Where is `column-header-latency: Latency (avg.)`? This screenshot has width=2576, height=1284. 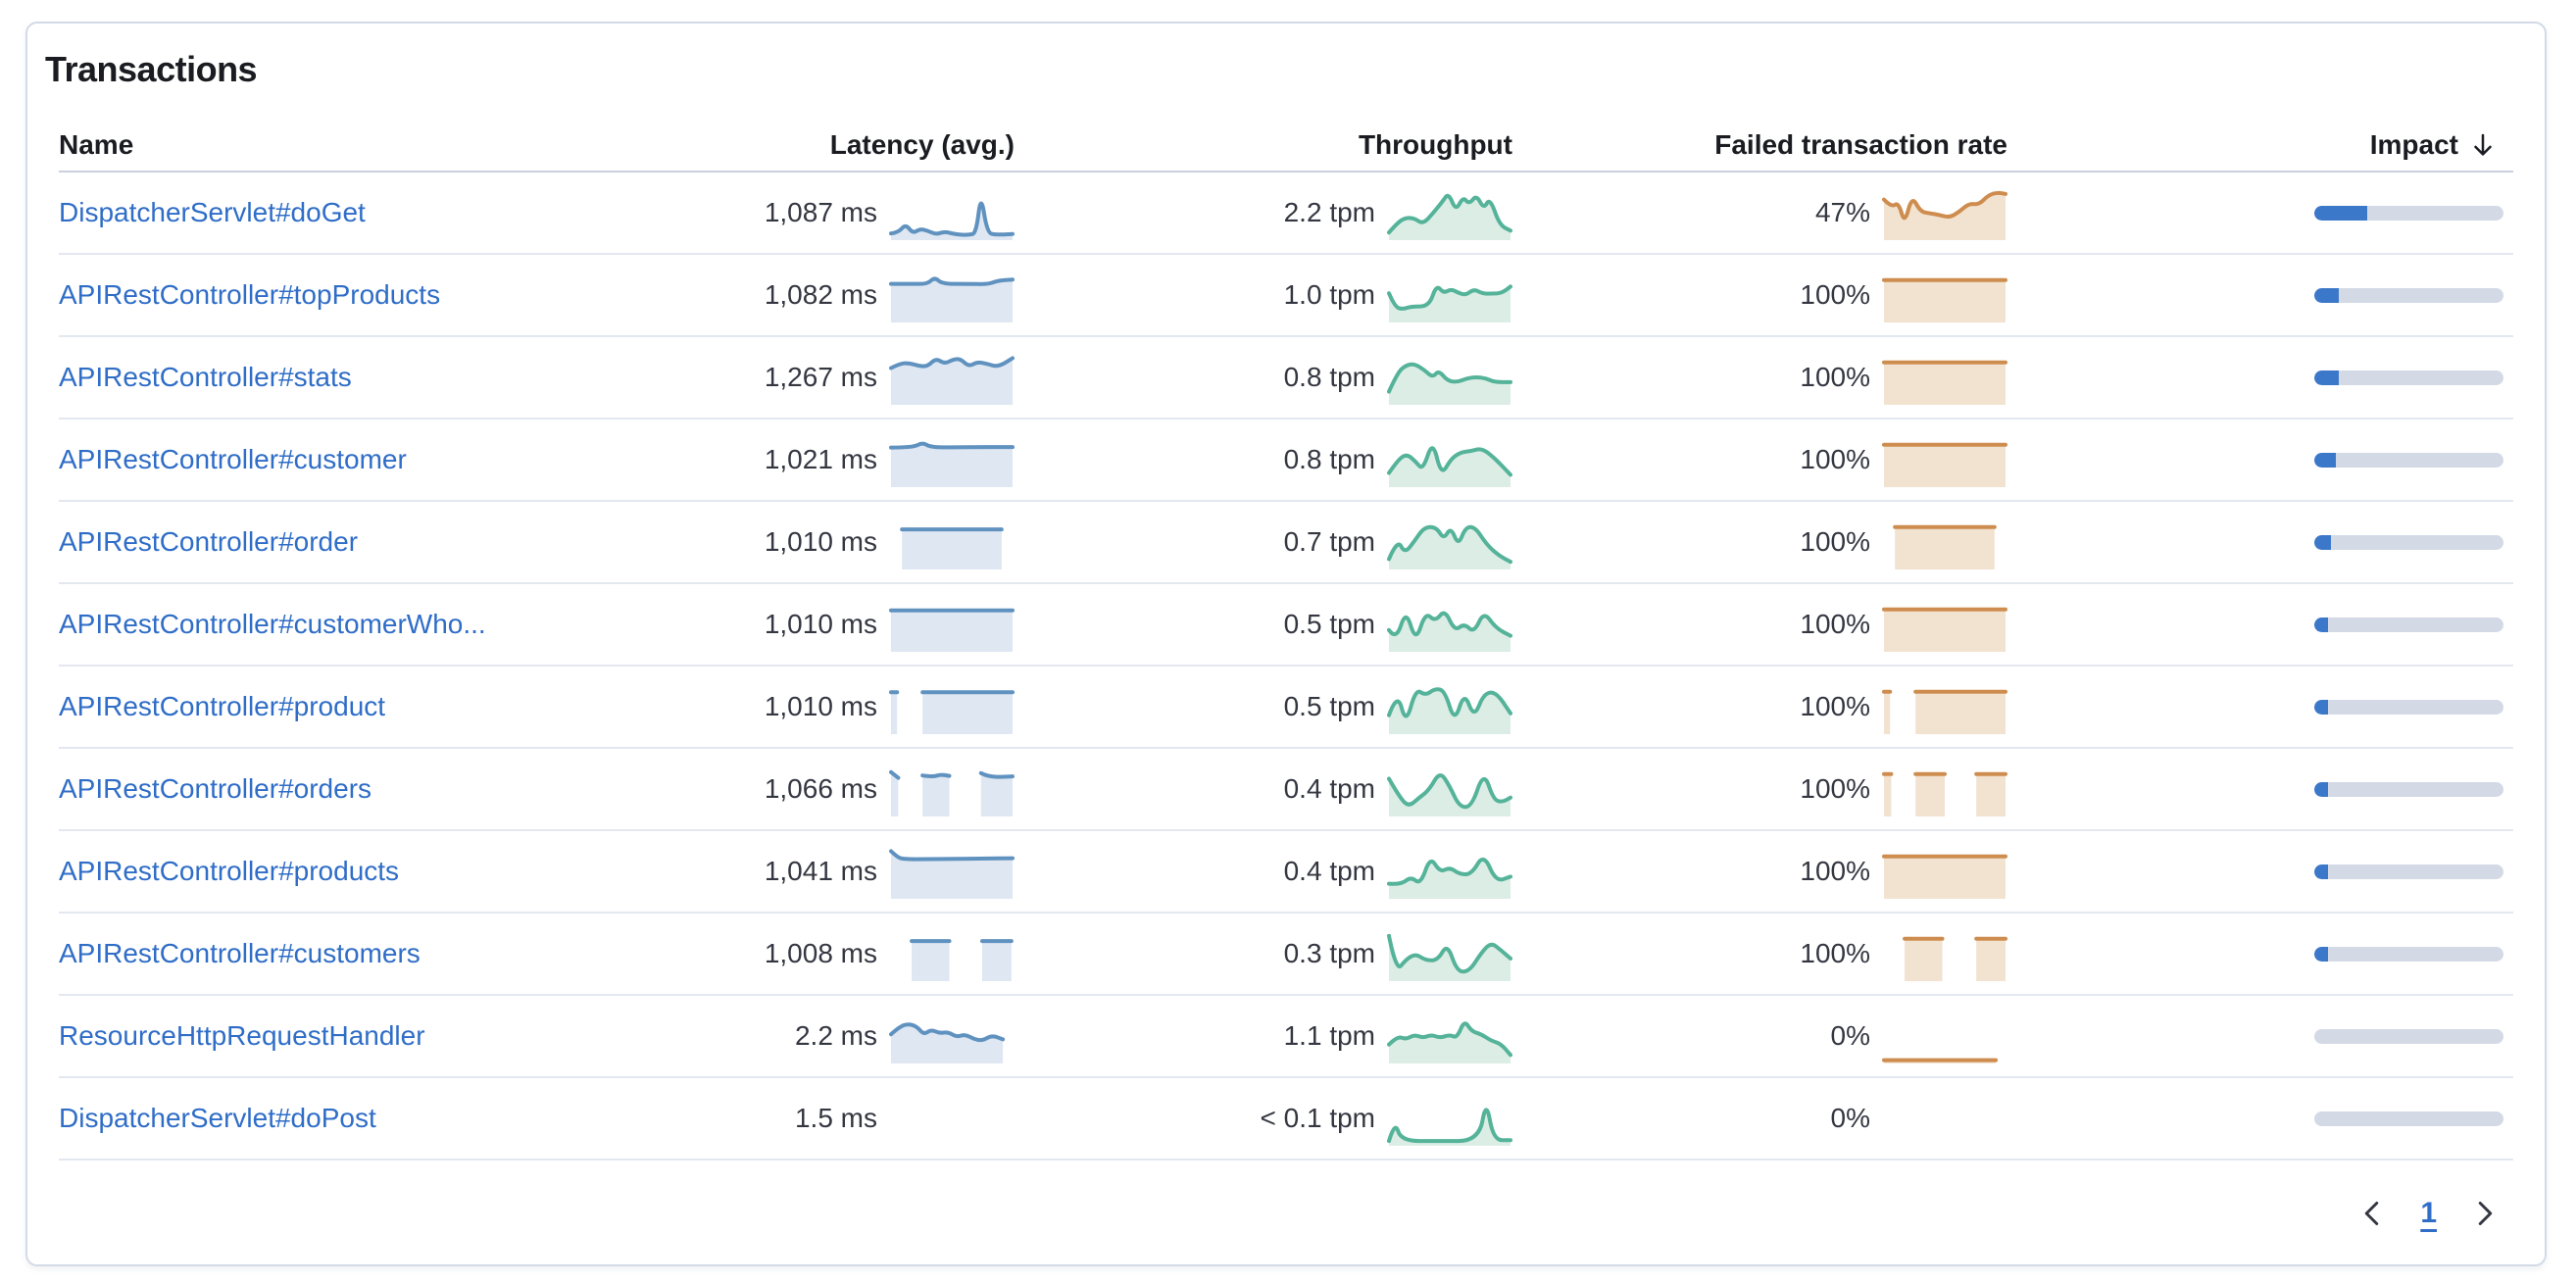
column-header-latency: Latency (avg.) is located at coordinates (922, 144).